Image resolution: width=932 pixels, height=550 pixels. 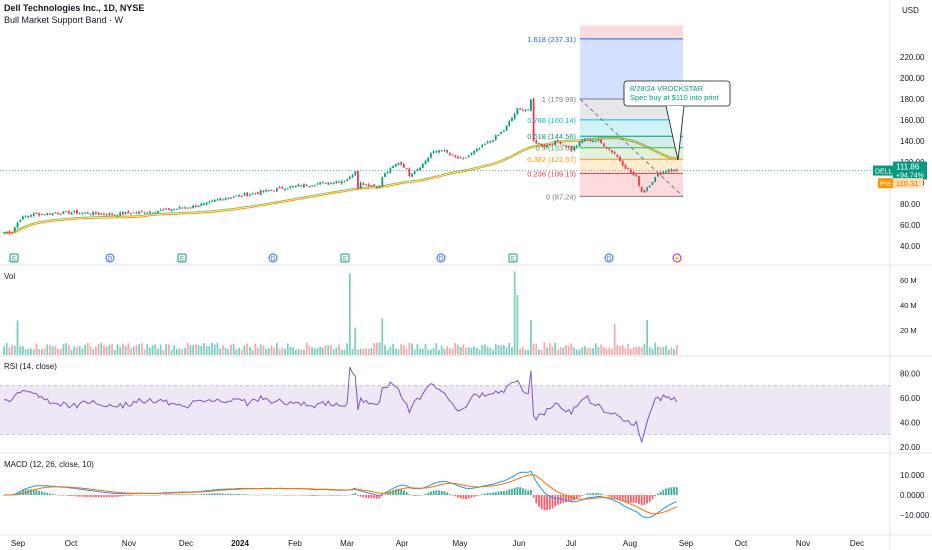 I want to click on price-tick: 140.00, so click(x=912, y=141).